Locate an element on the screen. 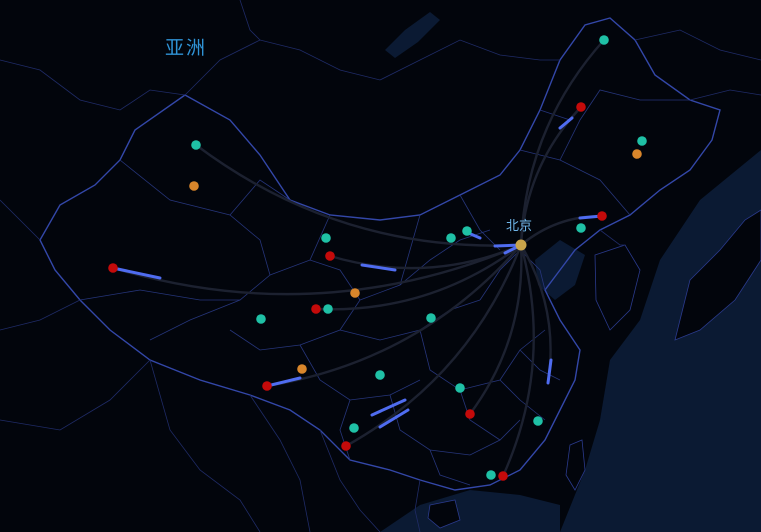 The height and width of the screenshot is (532, 761). korea-peninsula is located at coordinates (617, 287).